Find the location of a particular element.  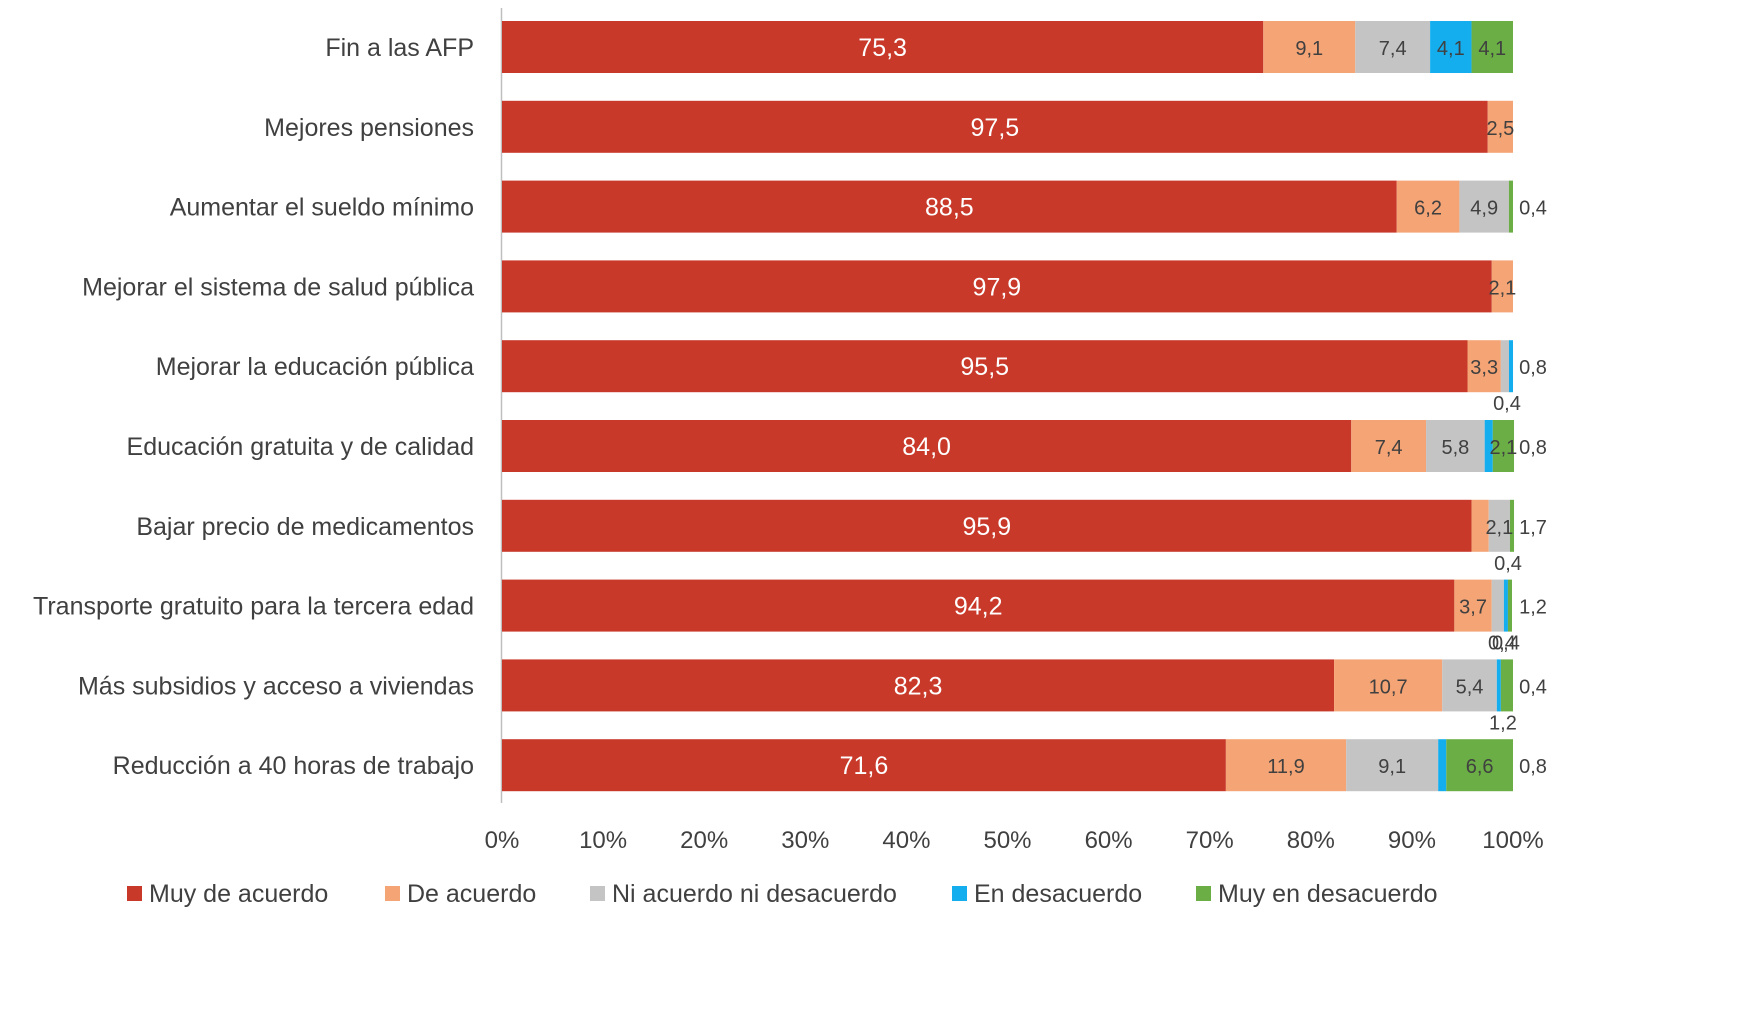

category-label: Transporte gratuito para la tercera edad is located at coordinates (253, 607).